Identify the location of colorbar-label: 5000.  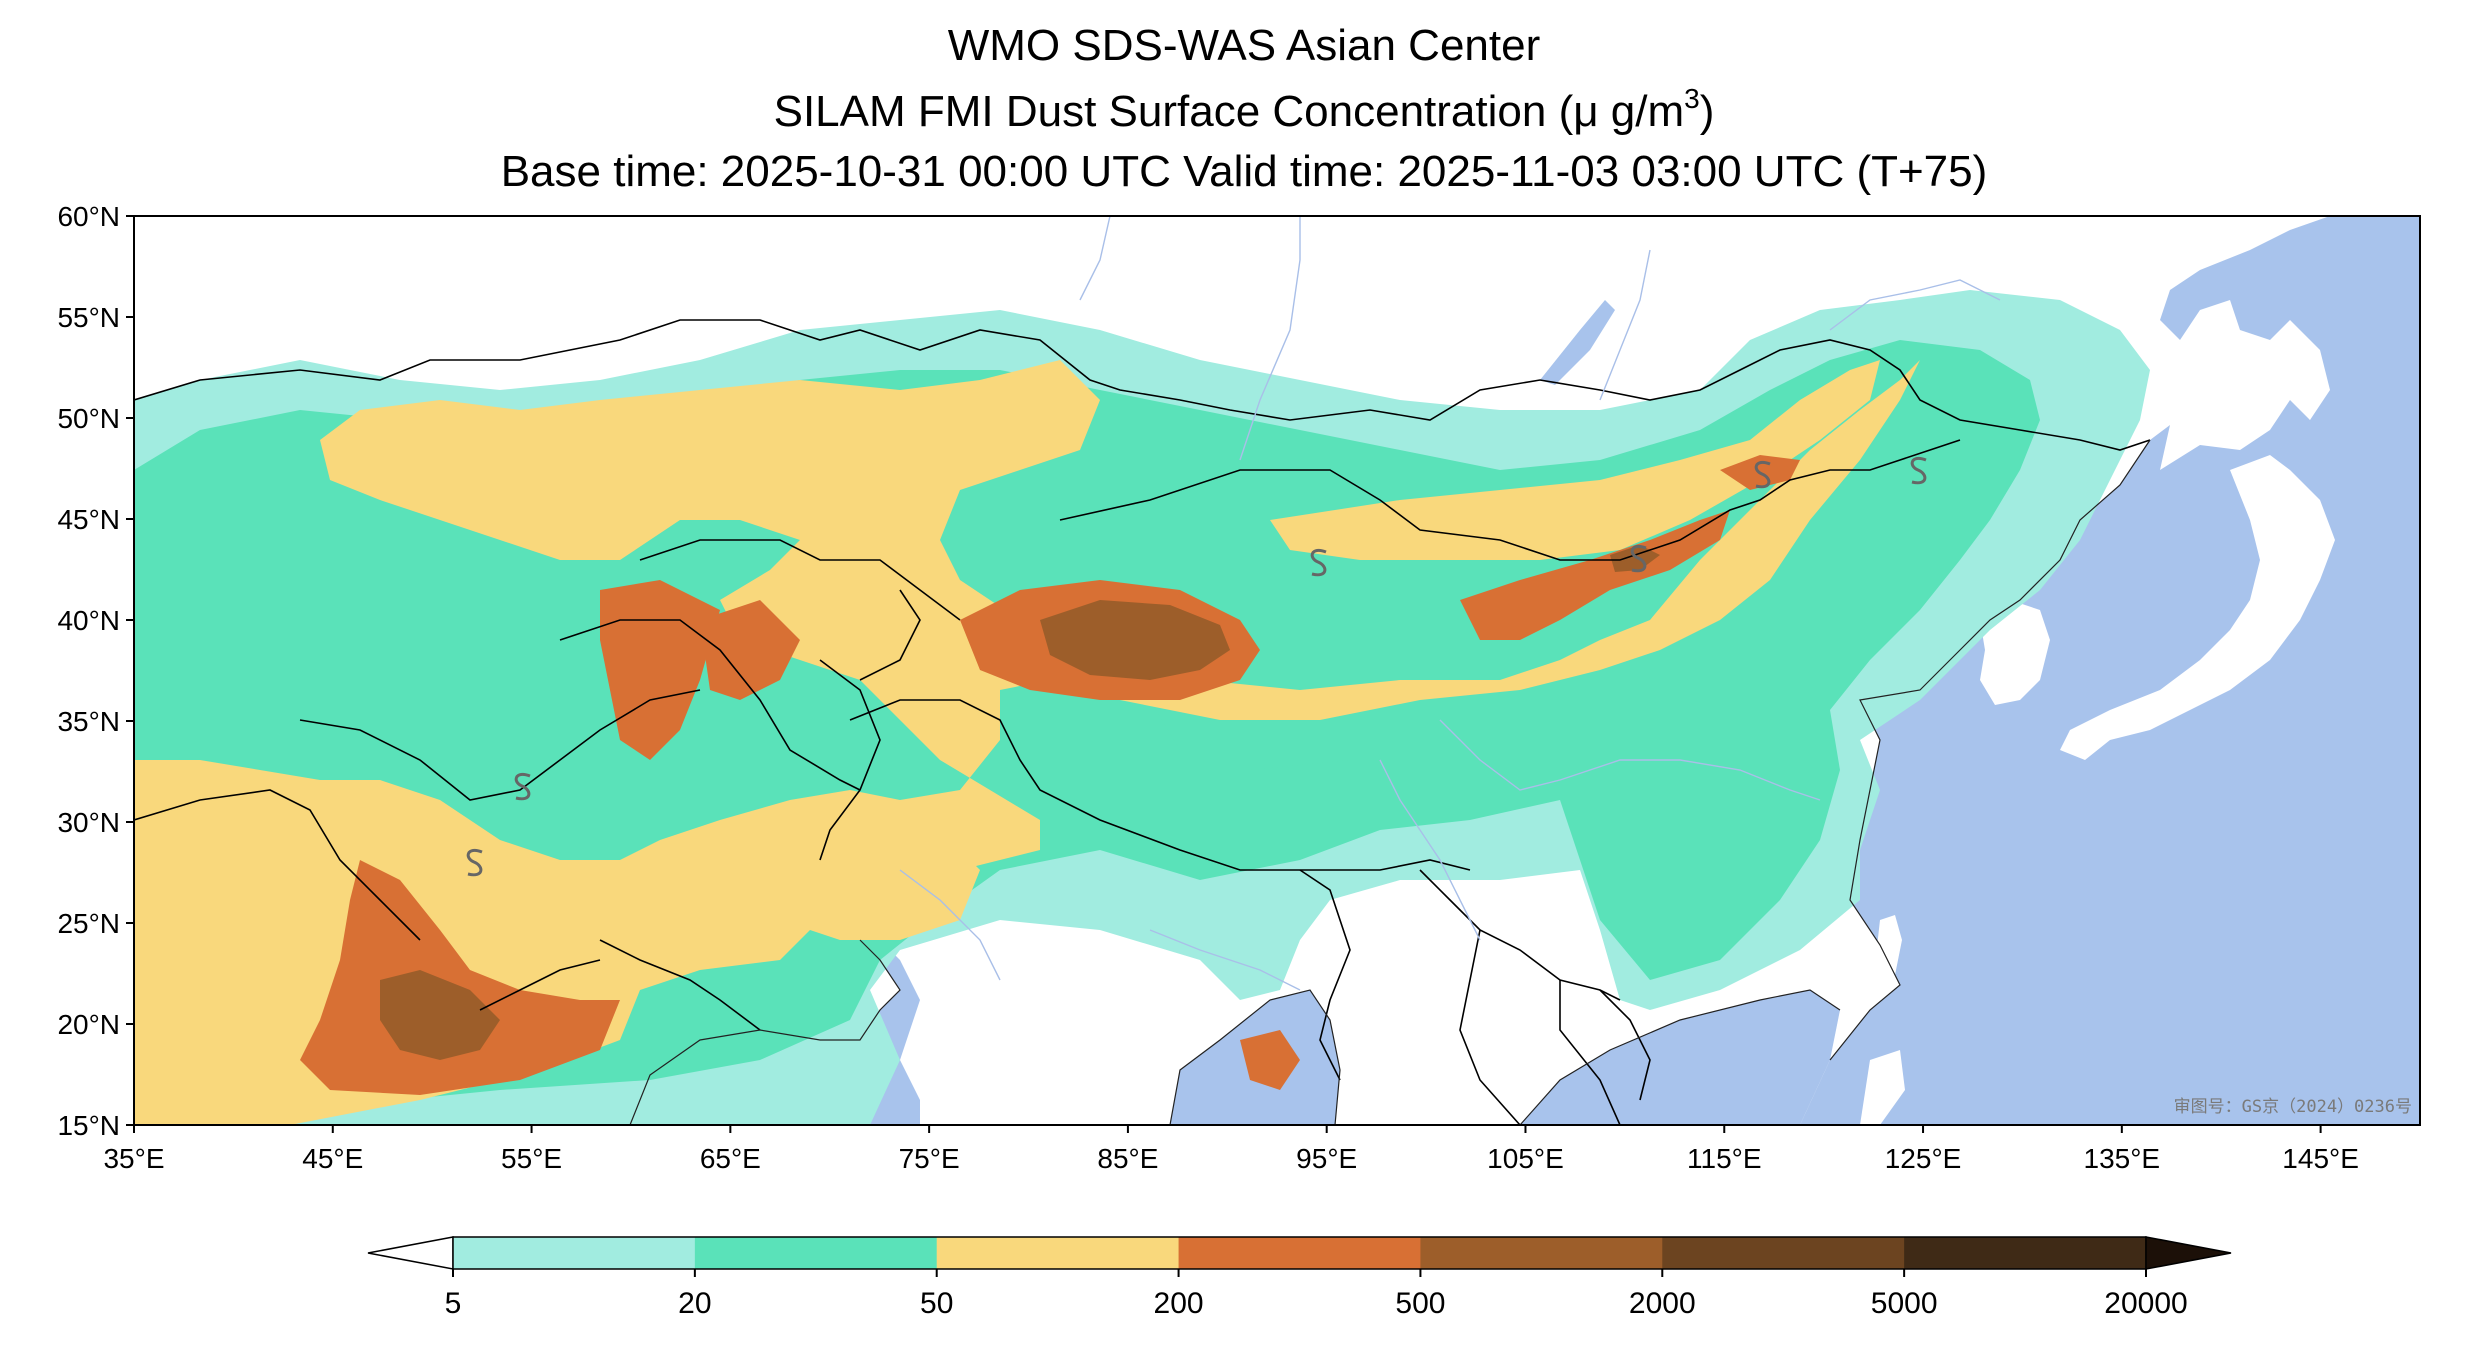
(1904, 1303).